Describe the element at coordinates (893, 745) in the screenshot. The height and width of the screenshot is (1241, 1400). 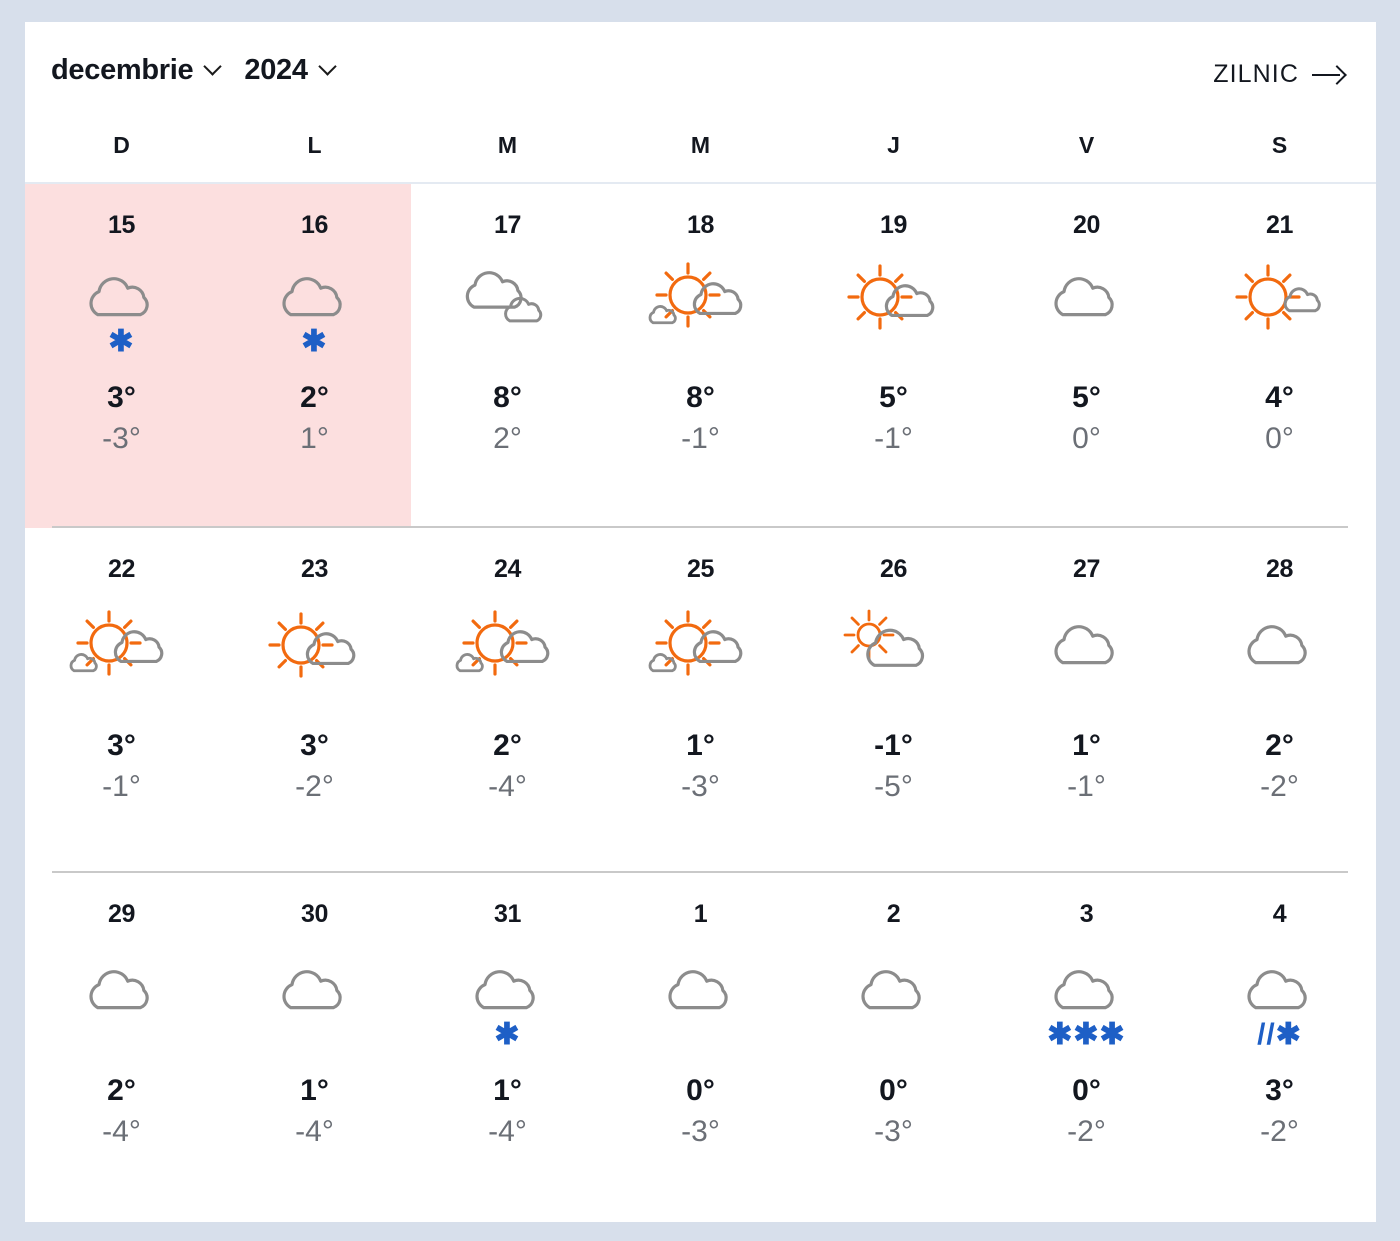
I see `temperature-high: -1°` at that location.